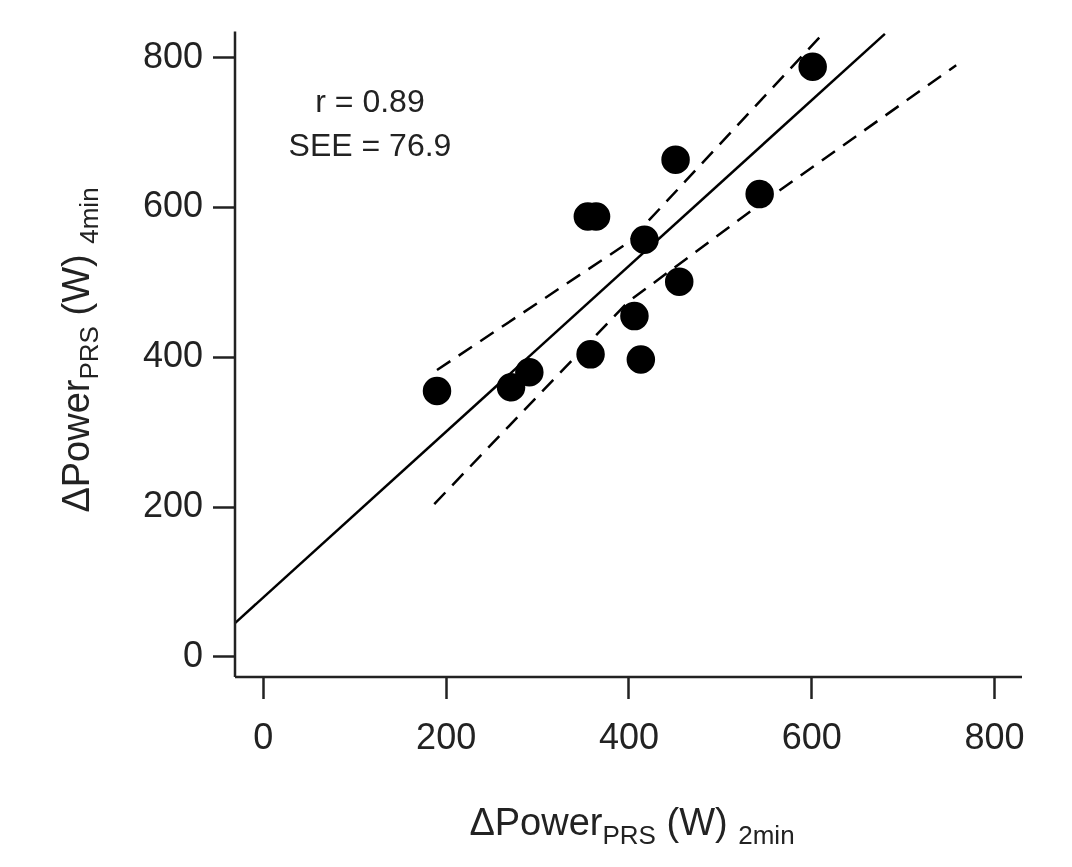 Image resolution: width=1072 pixels, height=867 pixels. Describe the element at coordinates (192, 654) in the screenshot. I see `y-tick-label: 0` at that location.